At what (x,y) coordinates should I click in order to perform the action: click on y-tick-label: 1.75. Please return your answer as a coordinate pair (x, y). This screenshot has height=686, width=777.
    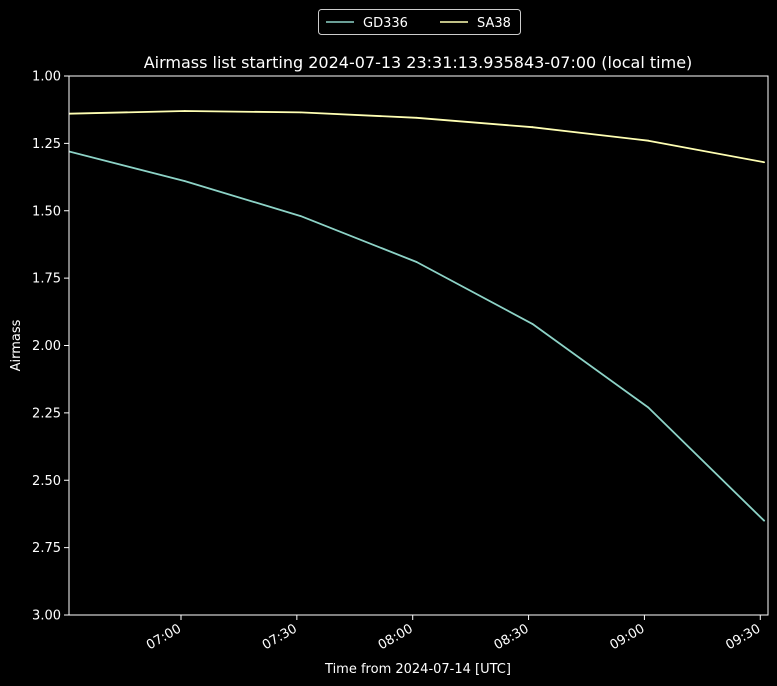
    Looking at the image, I should click on (46, 279).